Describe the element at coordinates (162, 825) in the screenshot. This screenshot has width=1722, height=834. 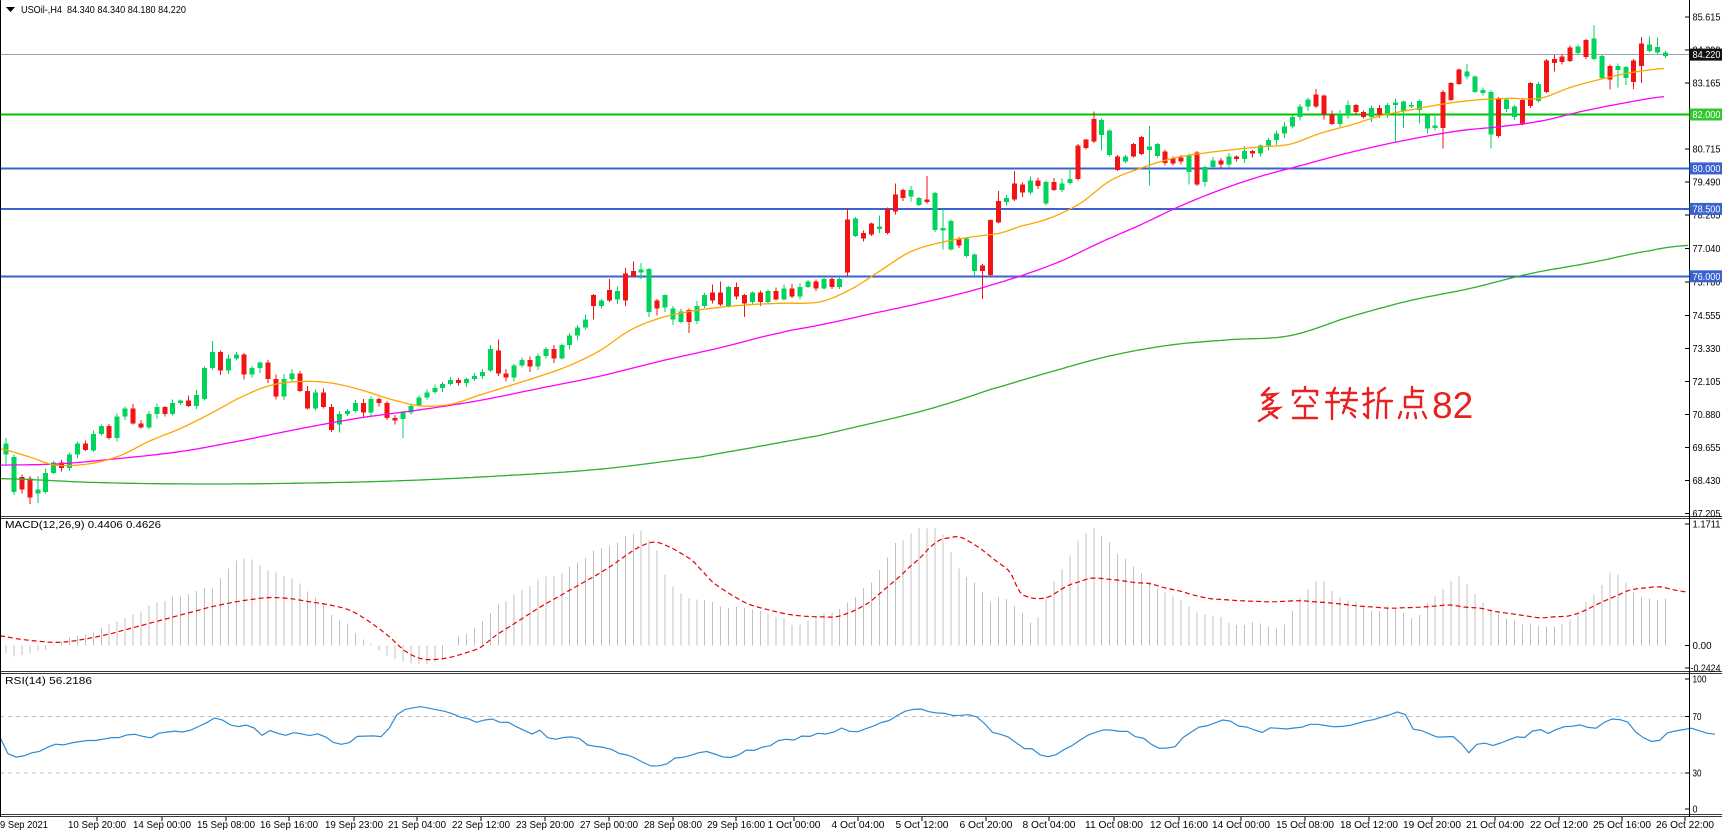
I see `svg-text: 14 Sep 00:00` at that location.